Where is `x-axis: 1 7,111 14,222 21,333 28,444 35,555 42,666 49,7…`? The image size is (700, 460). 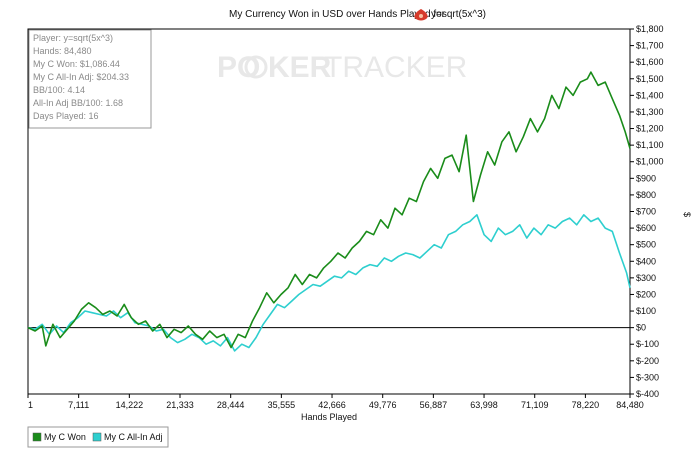
x-axis: 1 7,111 14,222 21,333 28,444 35,555 42,666 49,7… is located at coordinates (335, 402).